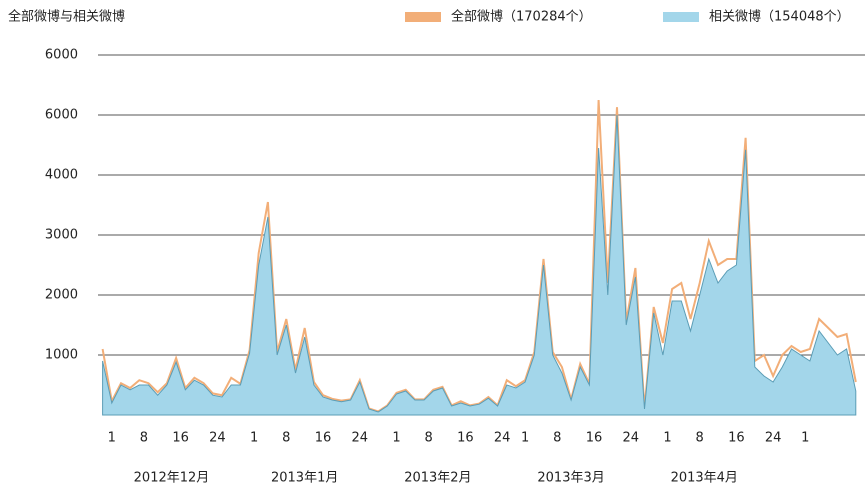 The width and height of the screenshot is (865, 487). Describe the element at coordinates (61, 235) in the screenshot. I see `y-tick-label: 3000` at that location.